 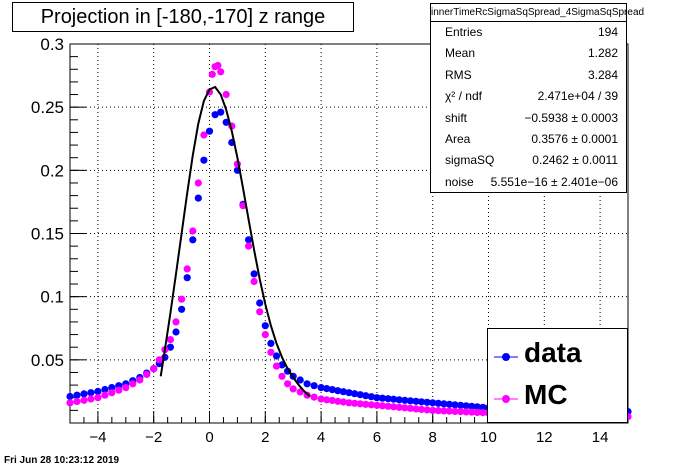 I want to click on stats-label: sigmaSQ, so click(x=470, y=160).